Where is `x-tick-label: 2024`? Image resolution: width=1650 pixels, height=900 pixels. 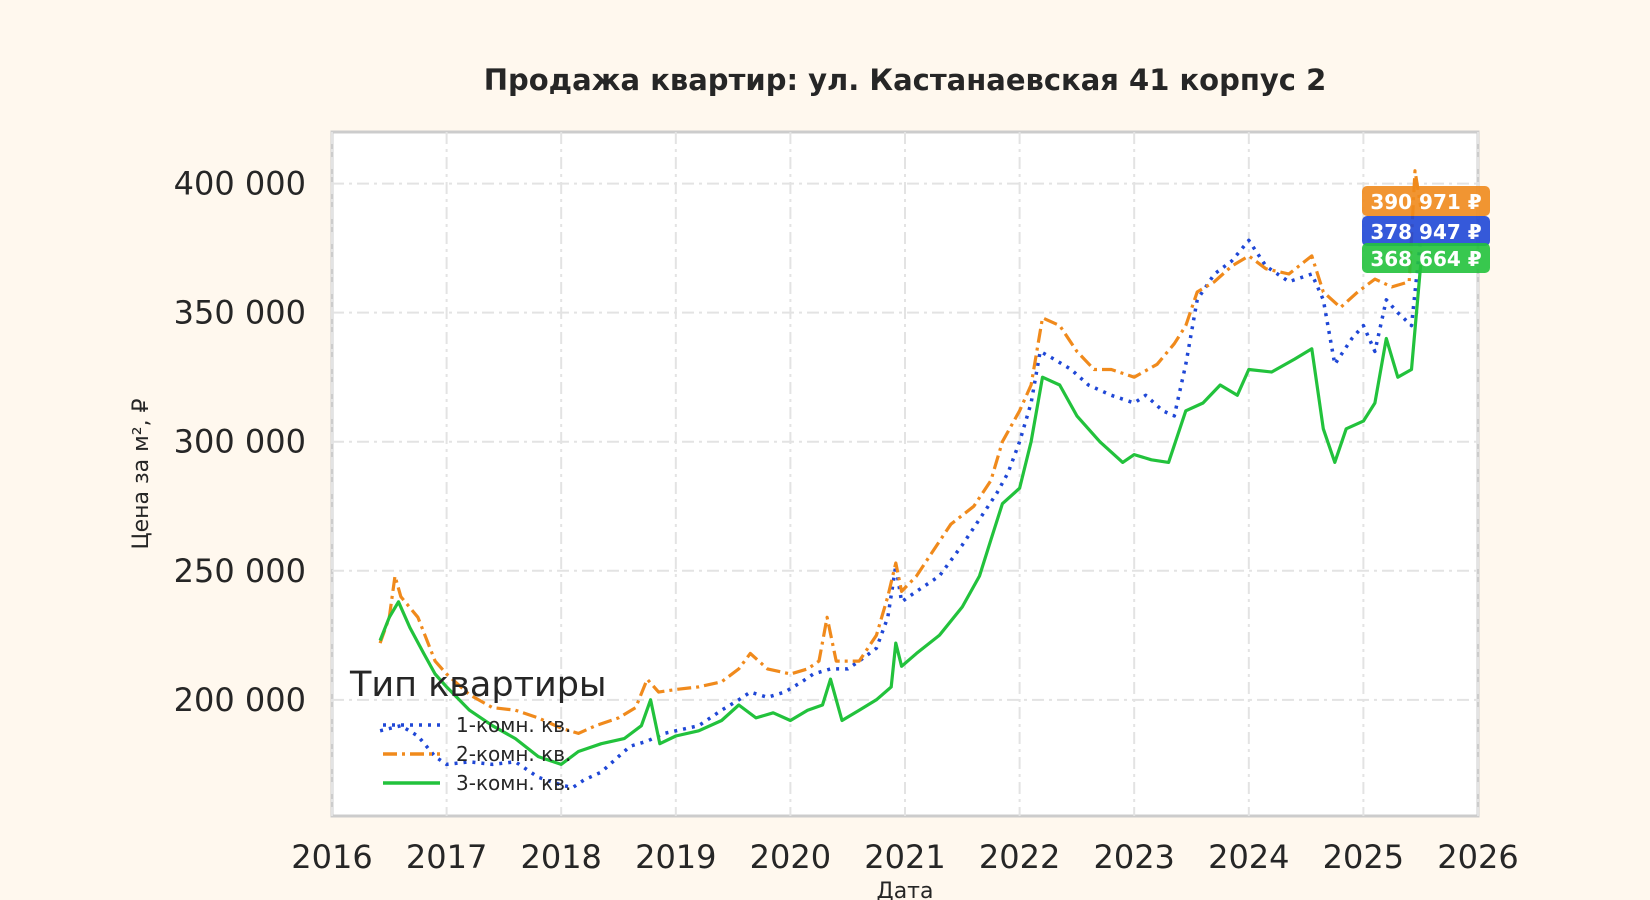
x-tick-label: 2024 is located at coordinates (1248, 857).